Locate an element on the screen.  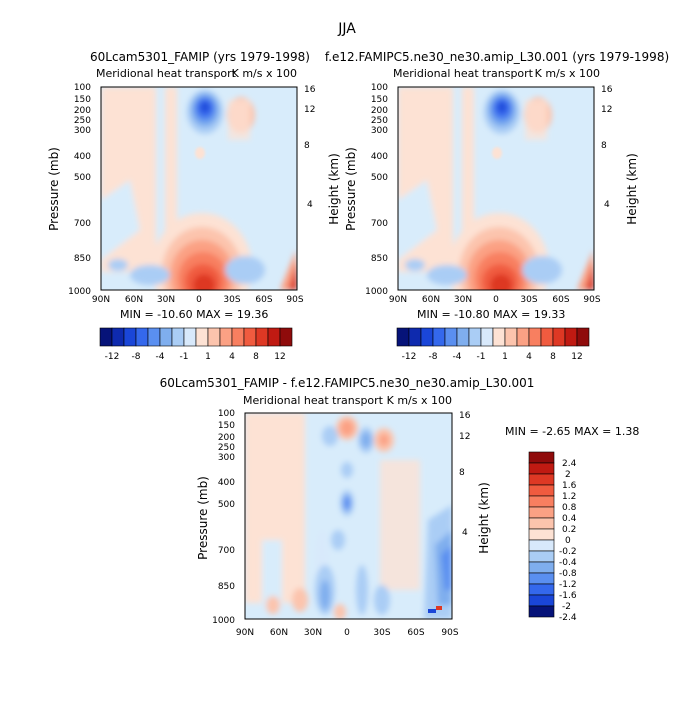
panel-1-hticks: 16 12 8 4 is located at coordinates (310, 147).